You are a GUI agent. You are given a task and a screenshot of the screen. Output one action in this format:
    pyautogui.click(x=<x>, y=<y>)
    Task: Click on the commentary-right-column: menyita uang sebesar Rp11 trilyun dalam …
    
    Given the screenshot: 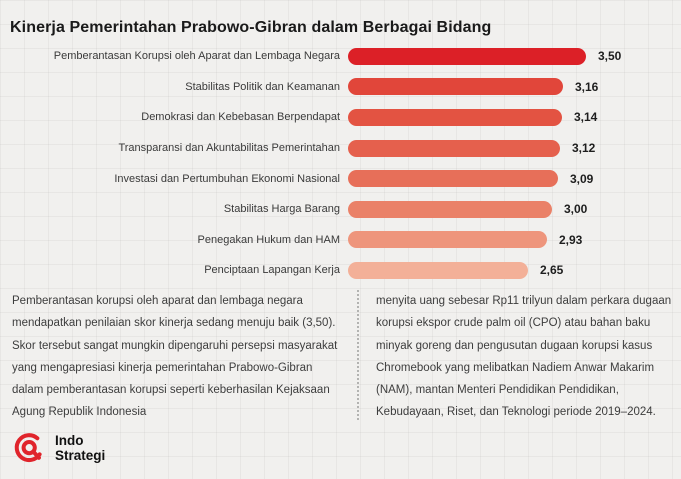 What is the action you would take?
    pyautogui.click(x=524, y=357)
    